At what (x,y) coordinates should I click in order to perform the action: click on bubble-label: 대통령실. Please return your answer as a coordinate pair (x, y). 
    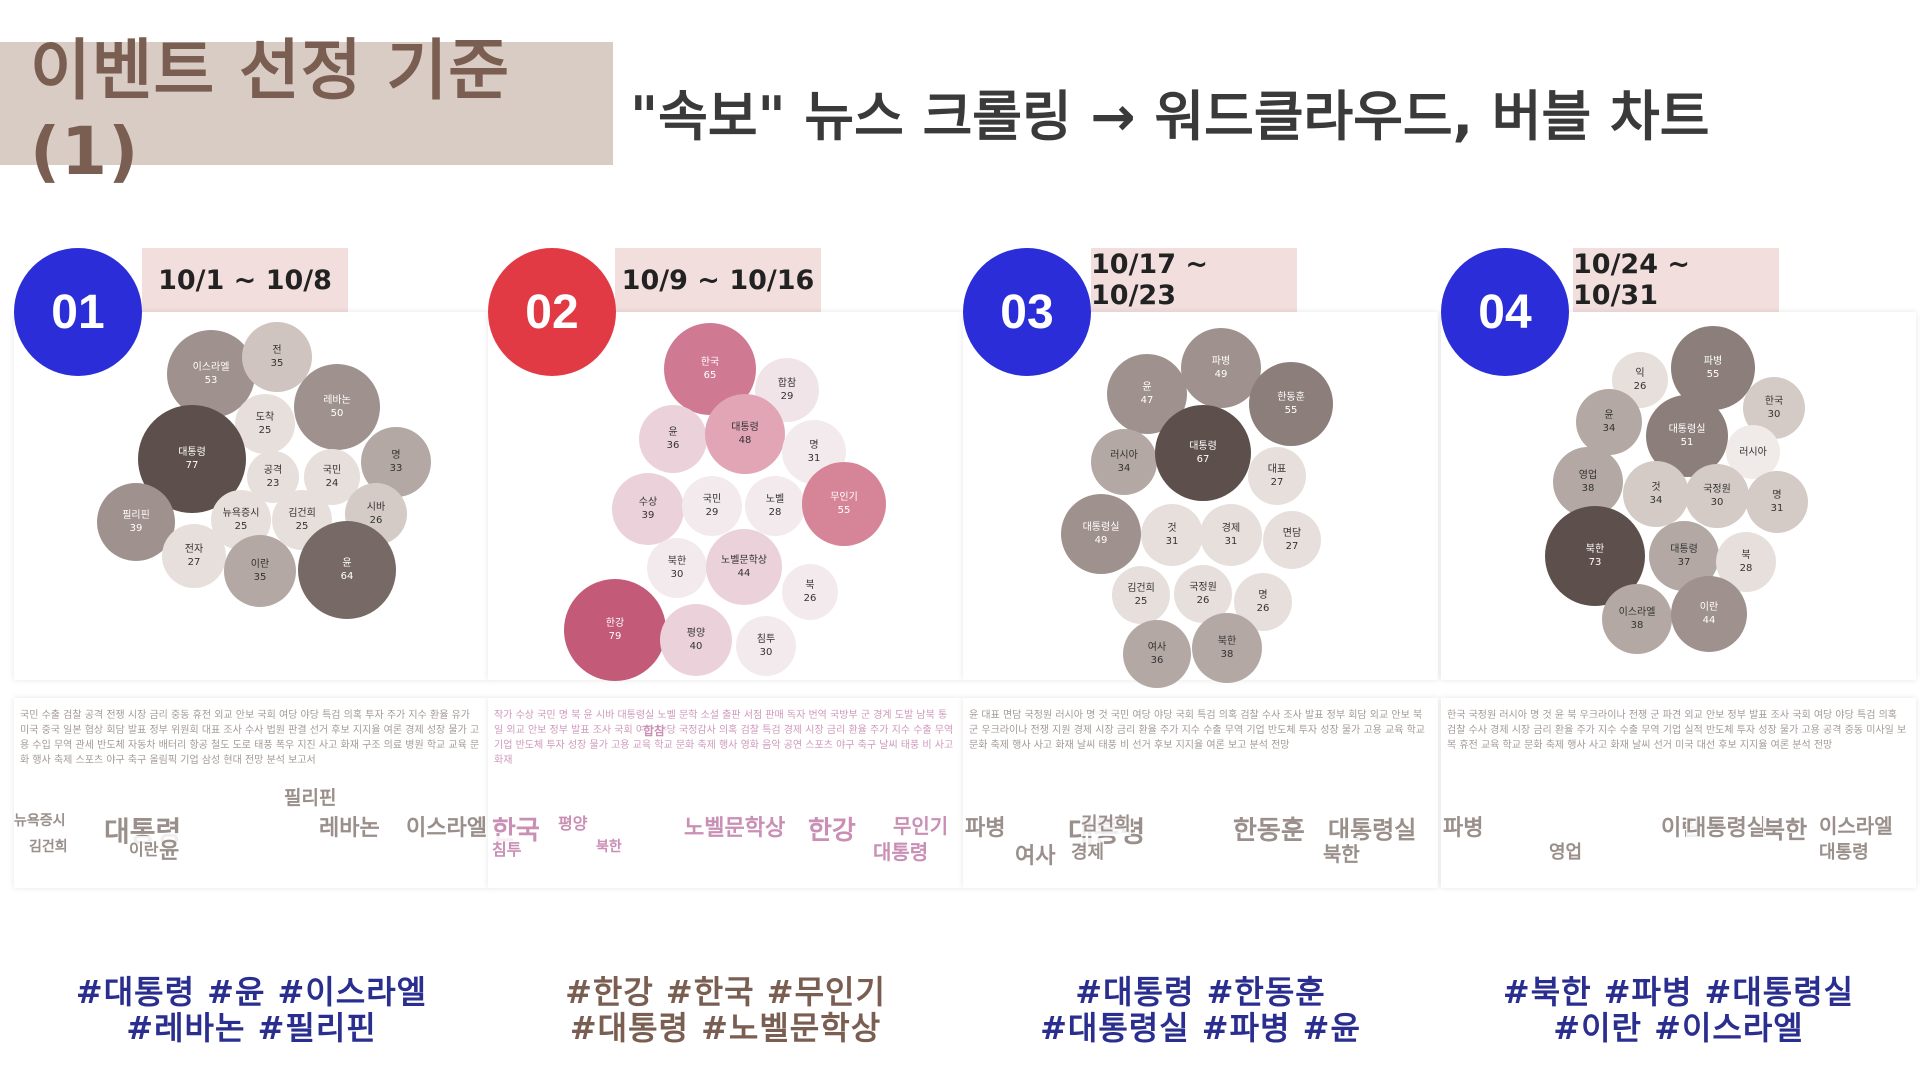
    Looking at the image, I should click on (1687, 429).